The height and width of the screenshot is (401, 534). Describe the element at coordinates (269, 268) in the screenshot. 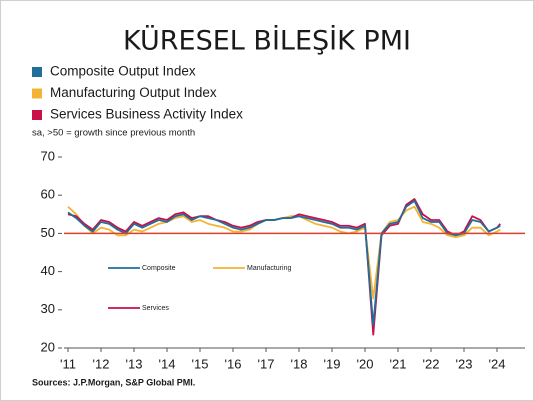

I see `inline-legend-label: Manufacturing` at that location.